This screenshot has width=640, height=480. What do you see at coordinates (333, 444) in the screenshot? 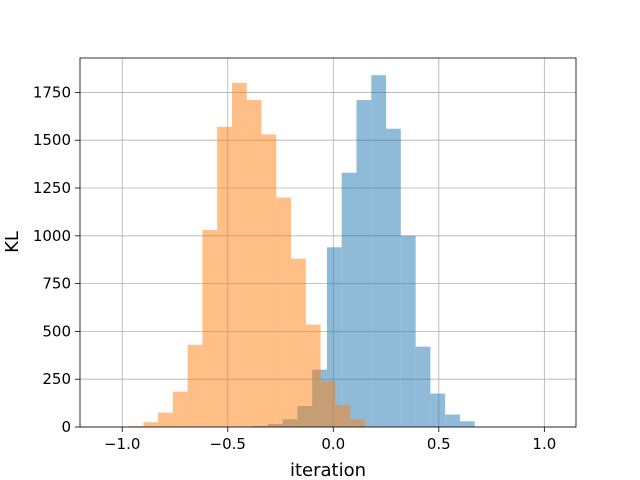
I see `x-tick-label: 0.0` at bounding box center [333, 444].